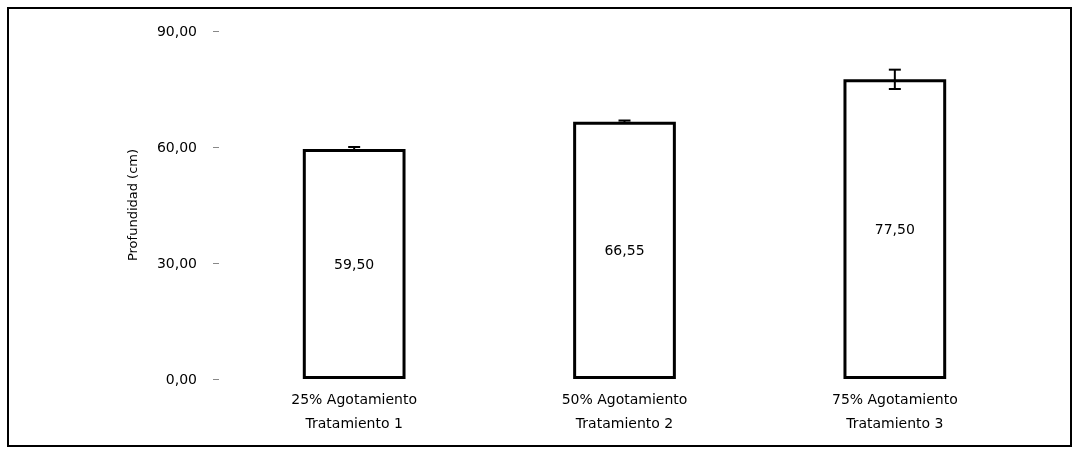 This screenshot has width=1081, height=455. What do you see at coordinates (176, 31) in the screenshot?
I see `y-tick-label: 90,00` at bounding box center [176, 31].